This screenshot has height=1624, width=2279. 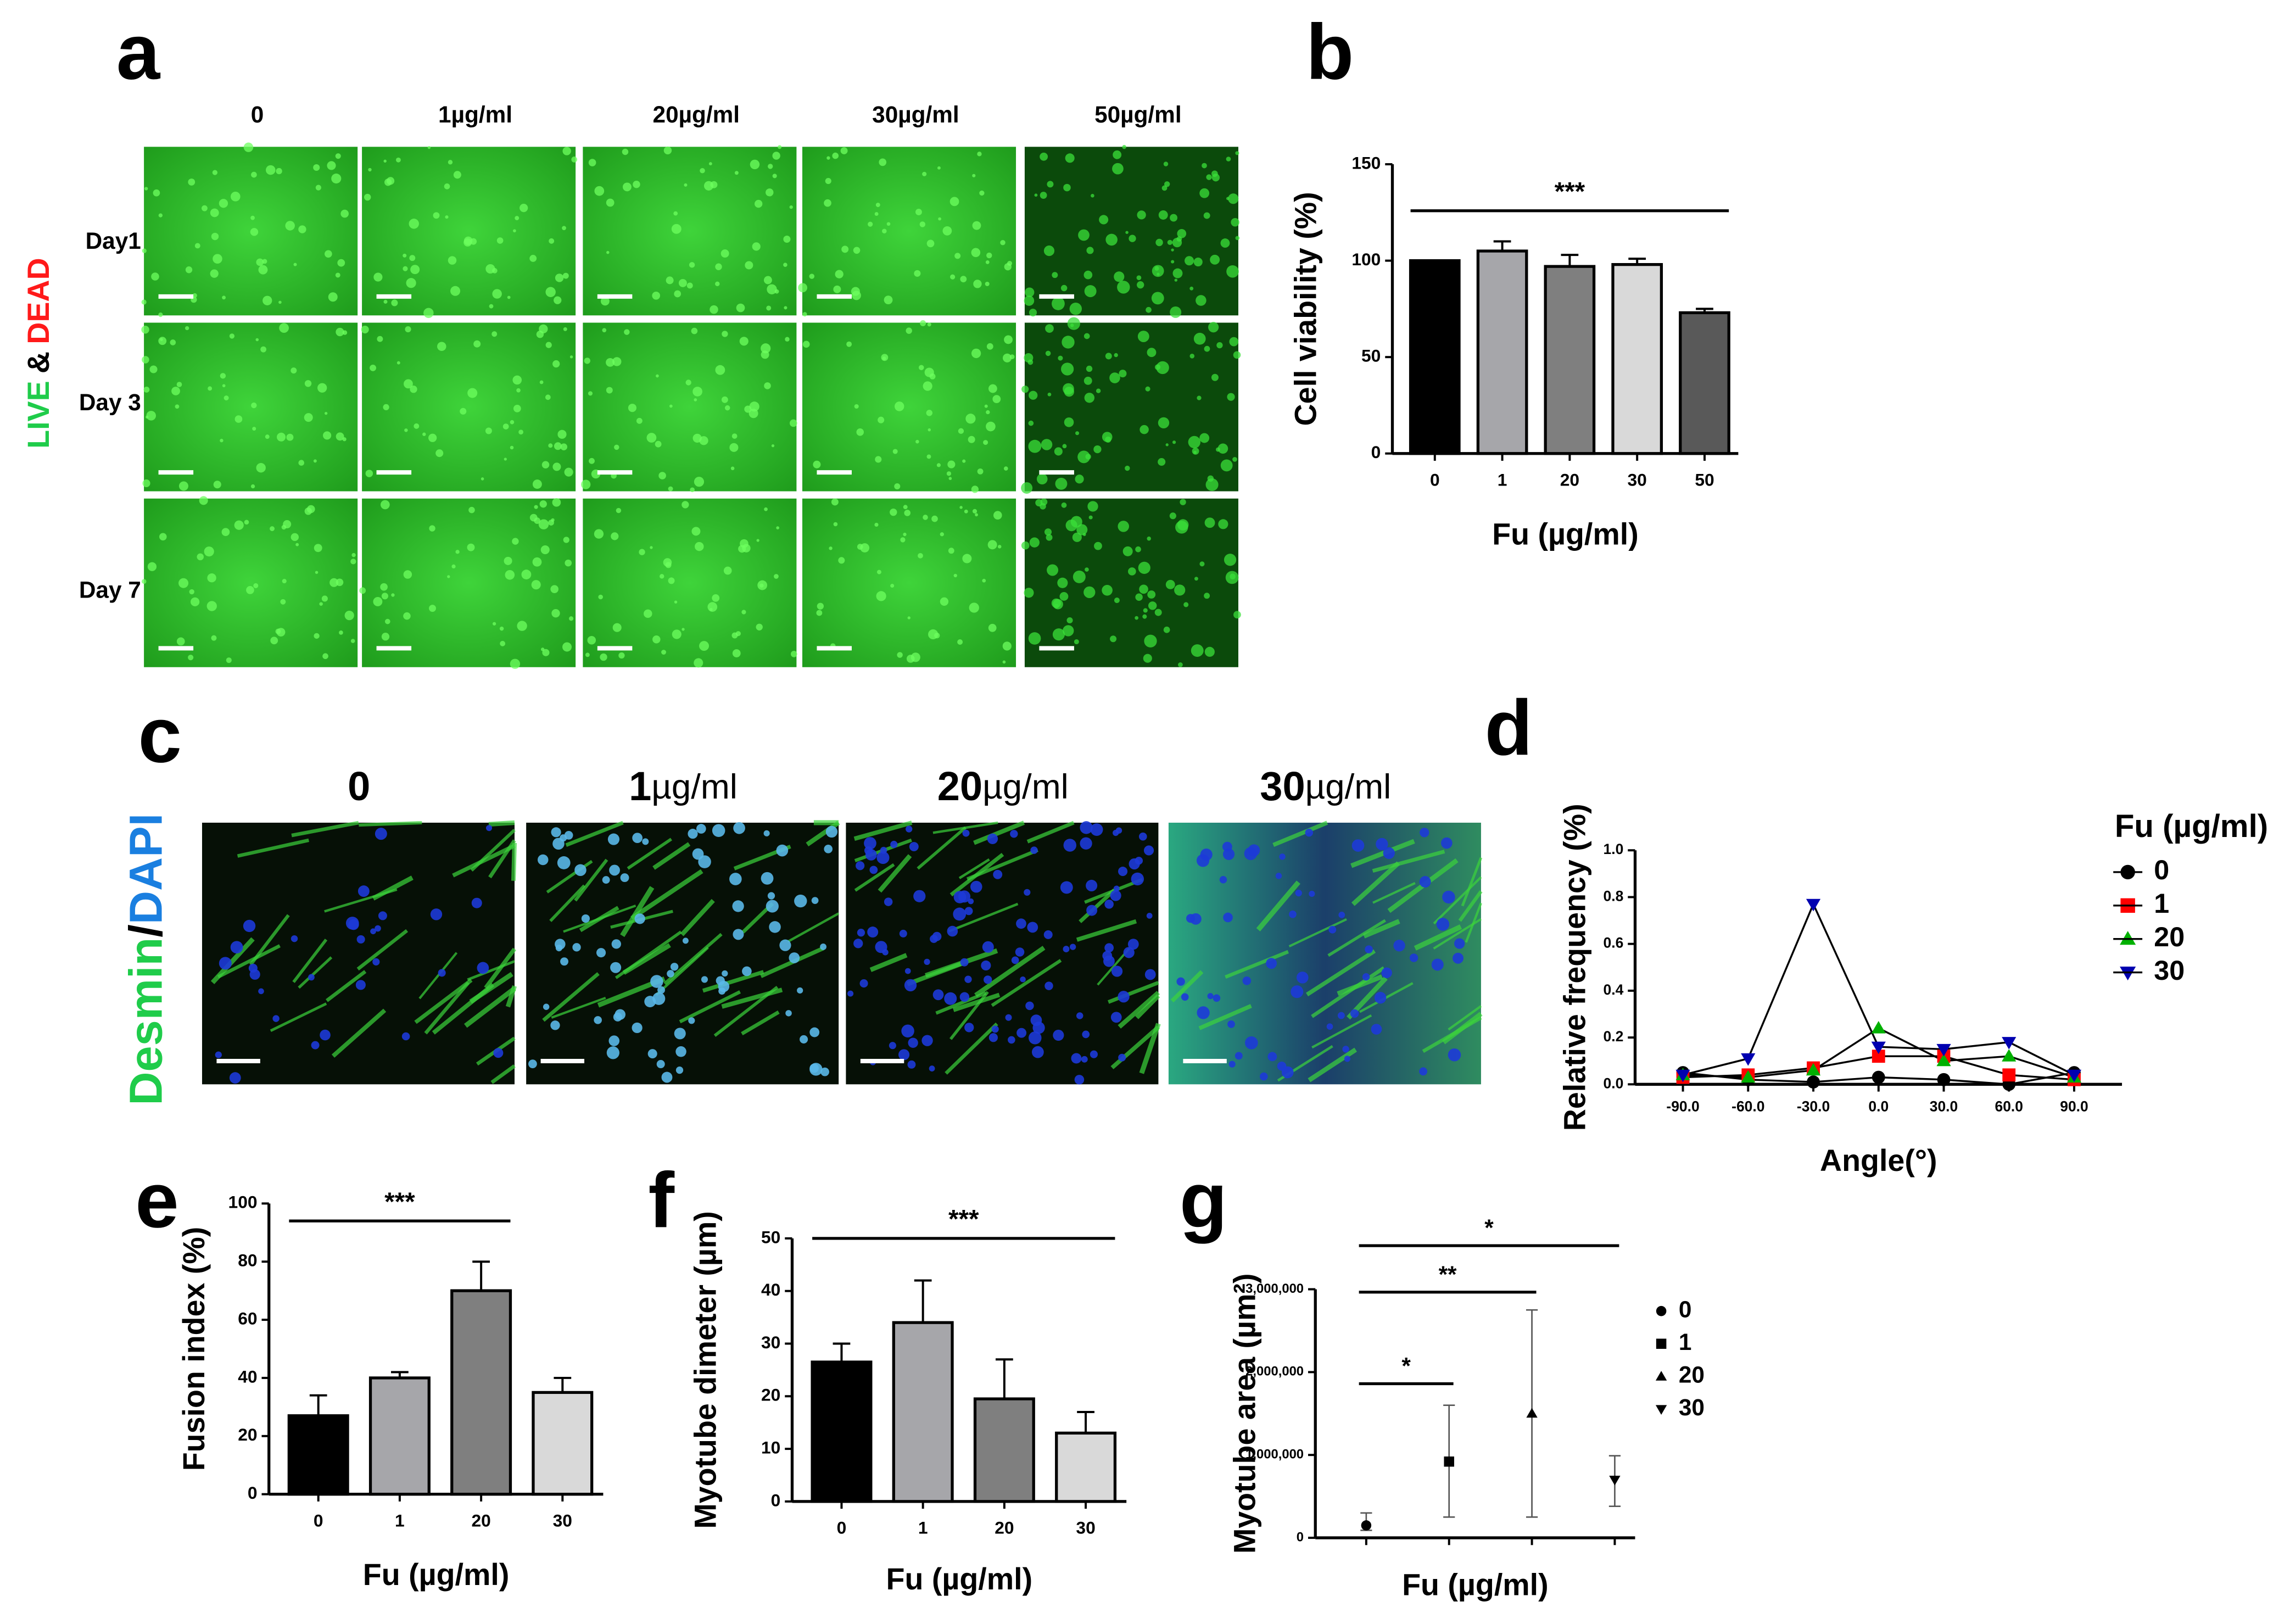 I want to click on y-tick-label: 0.0, so click(x=1614, y=1083).